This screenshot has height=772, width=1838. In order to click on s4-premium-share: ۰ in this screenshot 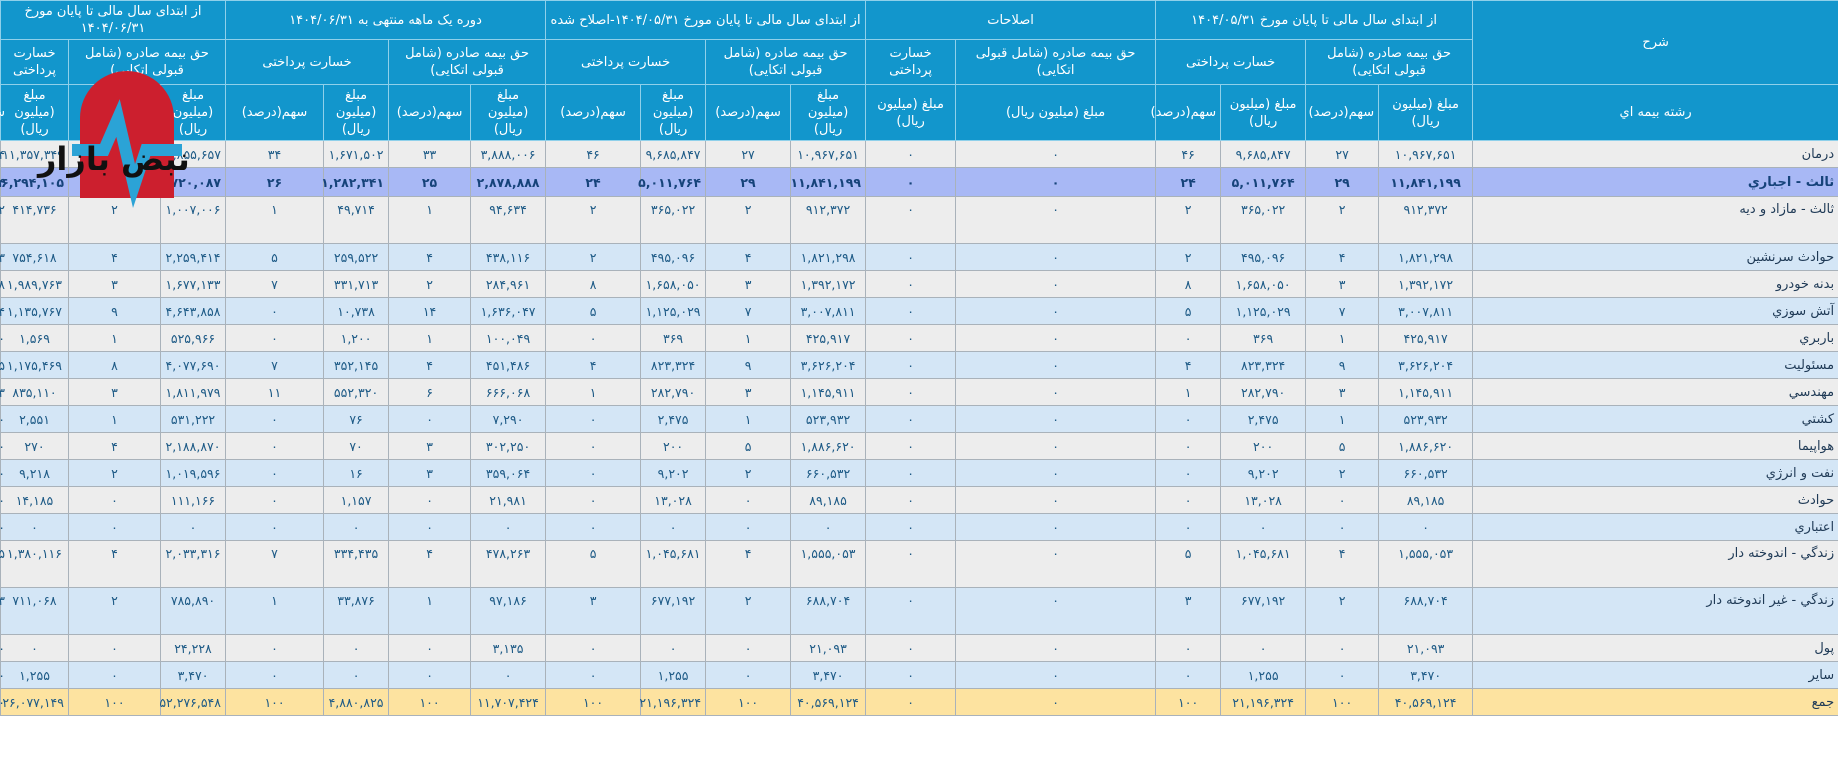, I will do `click(430, 648)`.